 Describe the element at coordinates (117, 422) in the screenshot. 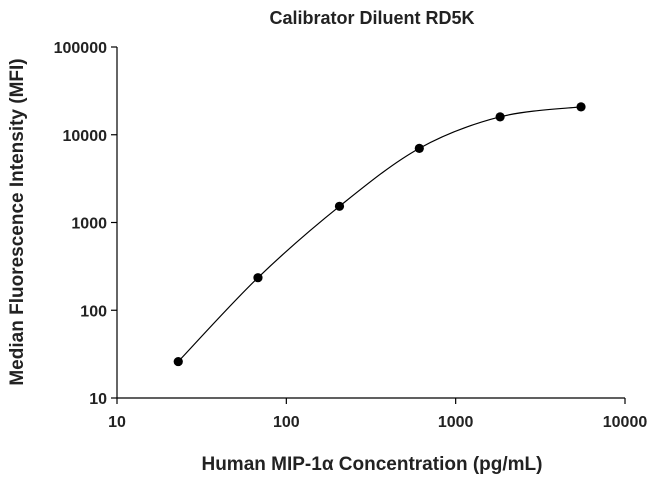

I see `x-tick-label: 10` at that location.